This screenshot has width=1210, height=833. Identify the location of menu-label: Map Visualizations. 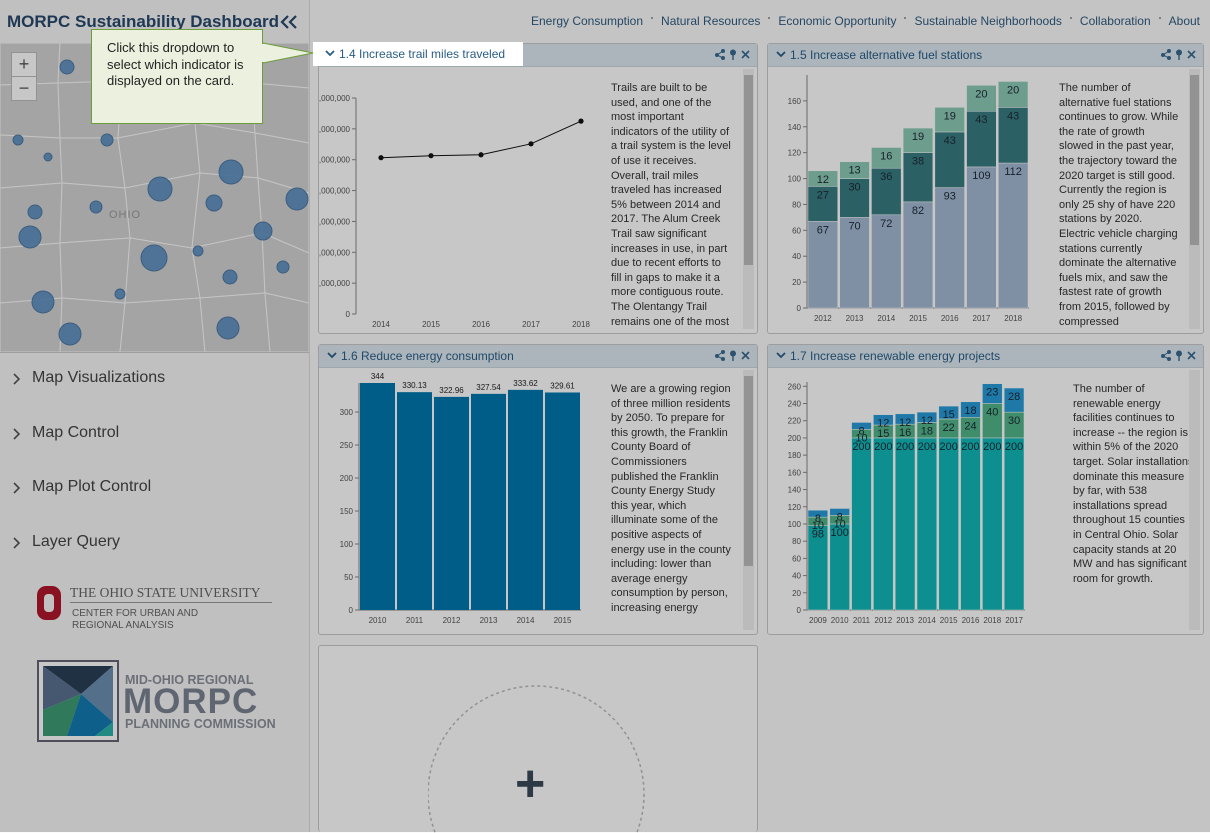
(99, 377).